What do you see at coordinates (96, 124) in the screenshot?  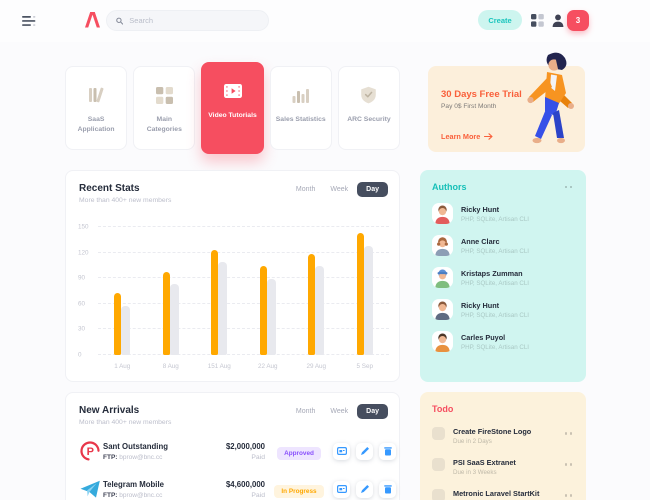 I see `category-label: SaaS Application` at bounding box center [96, 124].